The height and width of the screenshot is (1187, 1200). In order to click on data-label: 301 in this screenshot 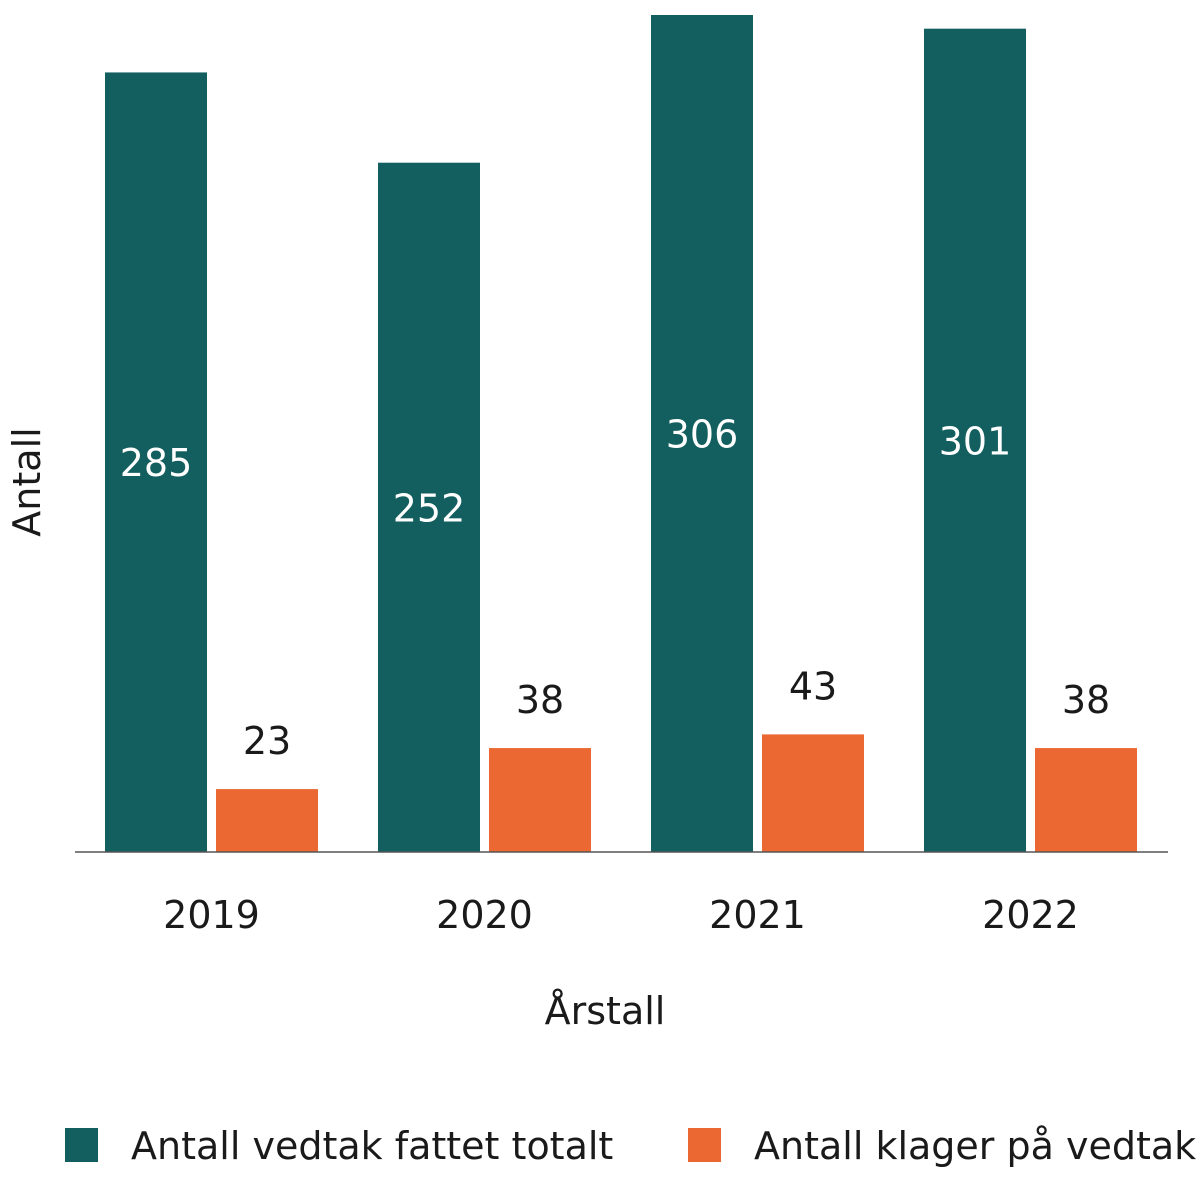, I will do `click(975, 441)`.